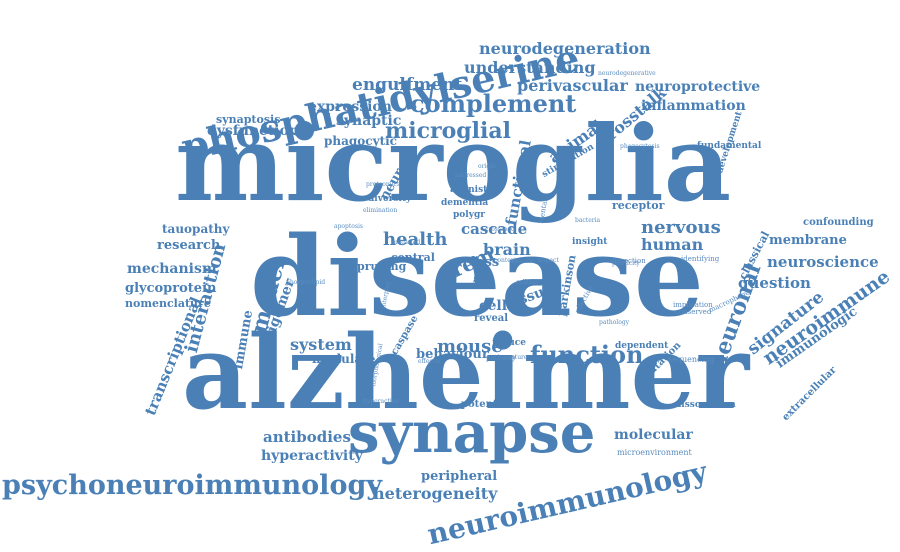 The width and height of the screenshot is (900, 552). Describe the element at coordinates (527, 282) in the screenshot. I see `word-cellular: cellular` at that location.